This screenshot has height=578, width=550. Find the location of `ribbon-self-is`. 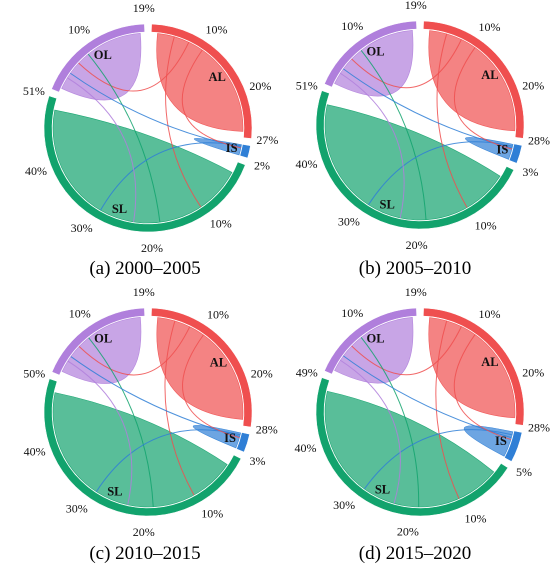

ribbon-self-is is located at coordinates (488, 441).